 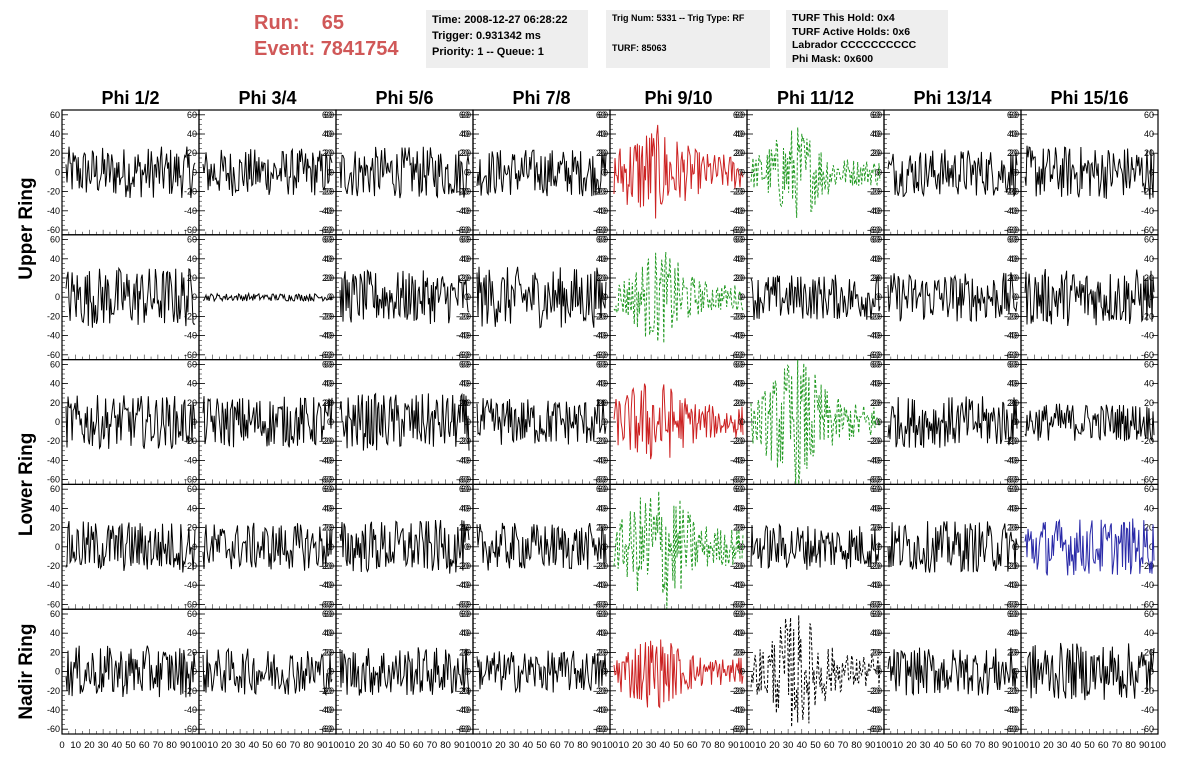 What do you see at coordinates (333, 23) in the screenshot?
I see `run-value: 65` at bounding box center [333, 23].